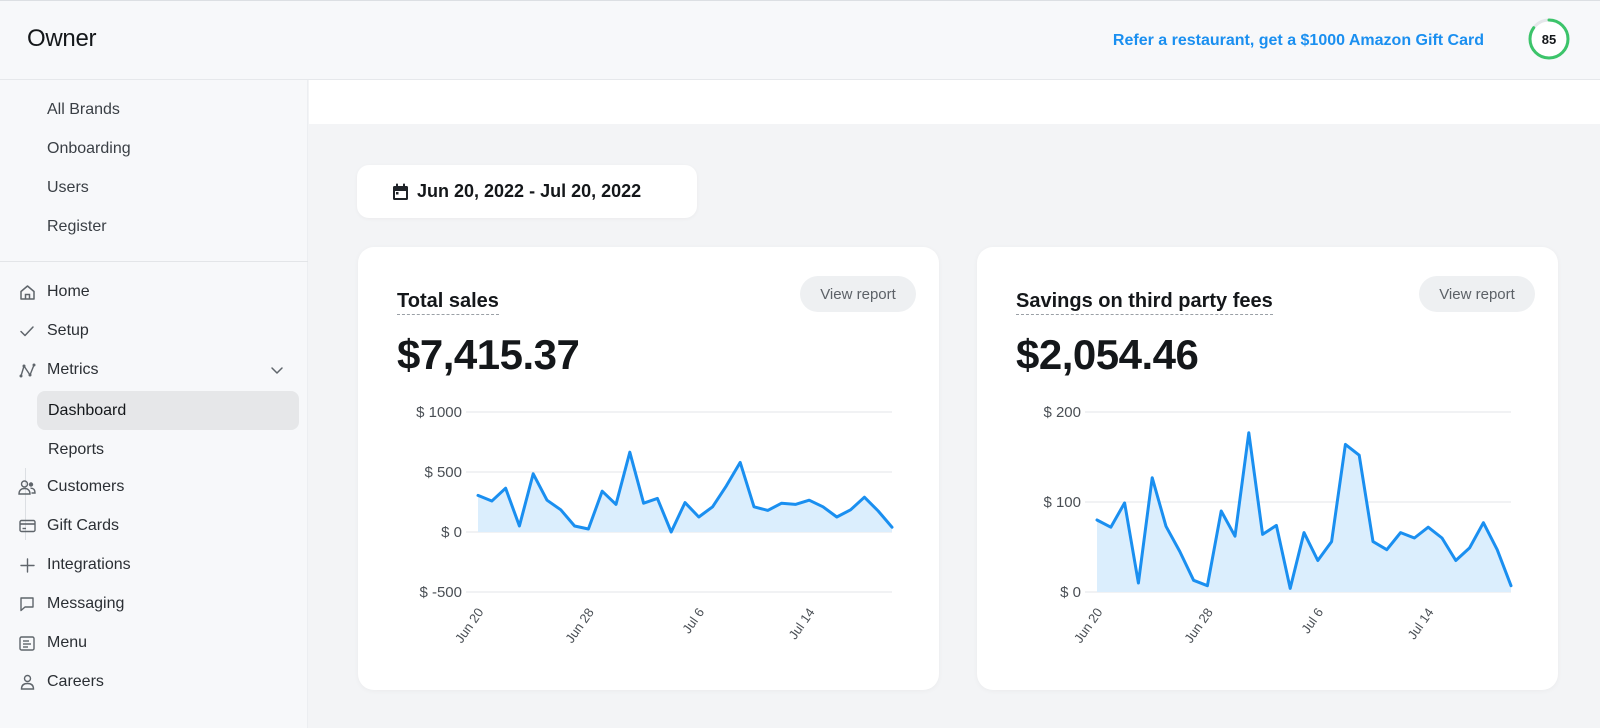 The width and height of the screenshot is (1600, 728). I want to click on sidebar-item-label: Menu, so click(67, 642).